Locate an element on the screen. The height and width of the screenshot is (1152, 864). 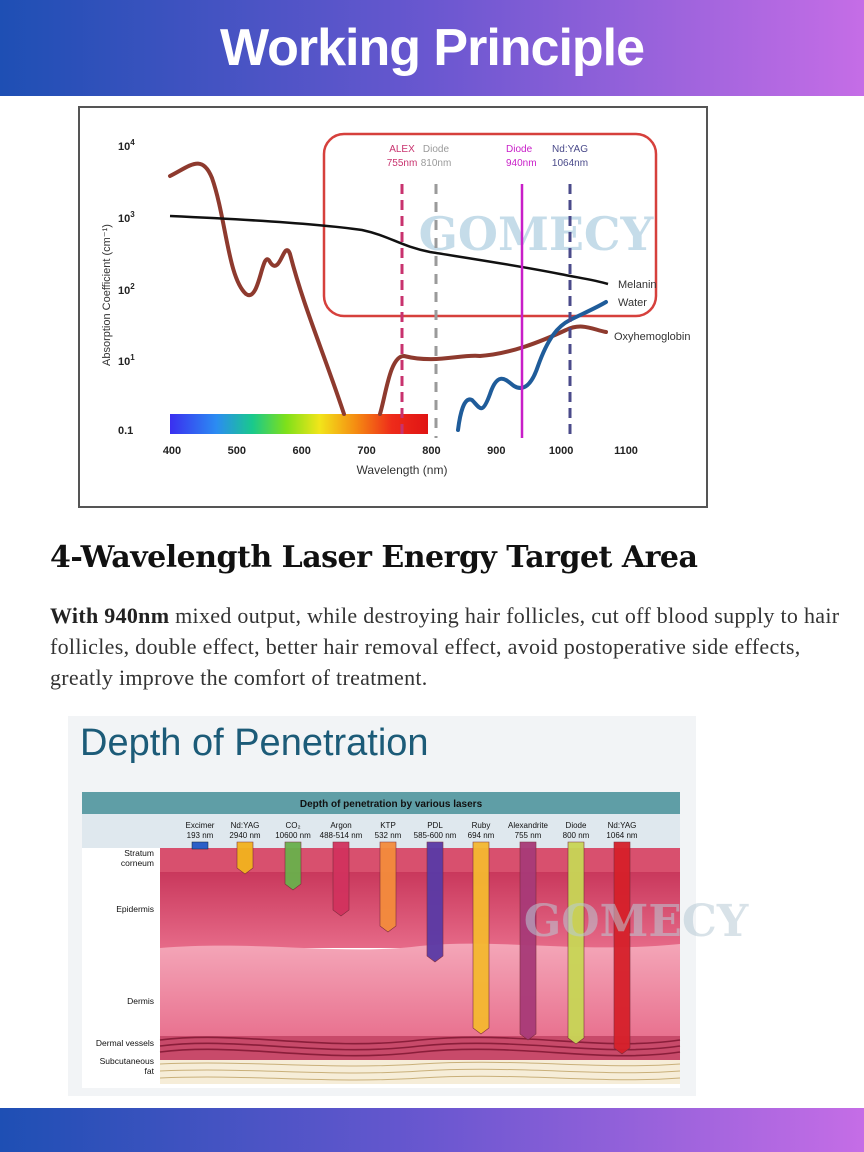
header-banner is located at coordinates (432, 48).